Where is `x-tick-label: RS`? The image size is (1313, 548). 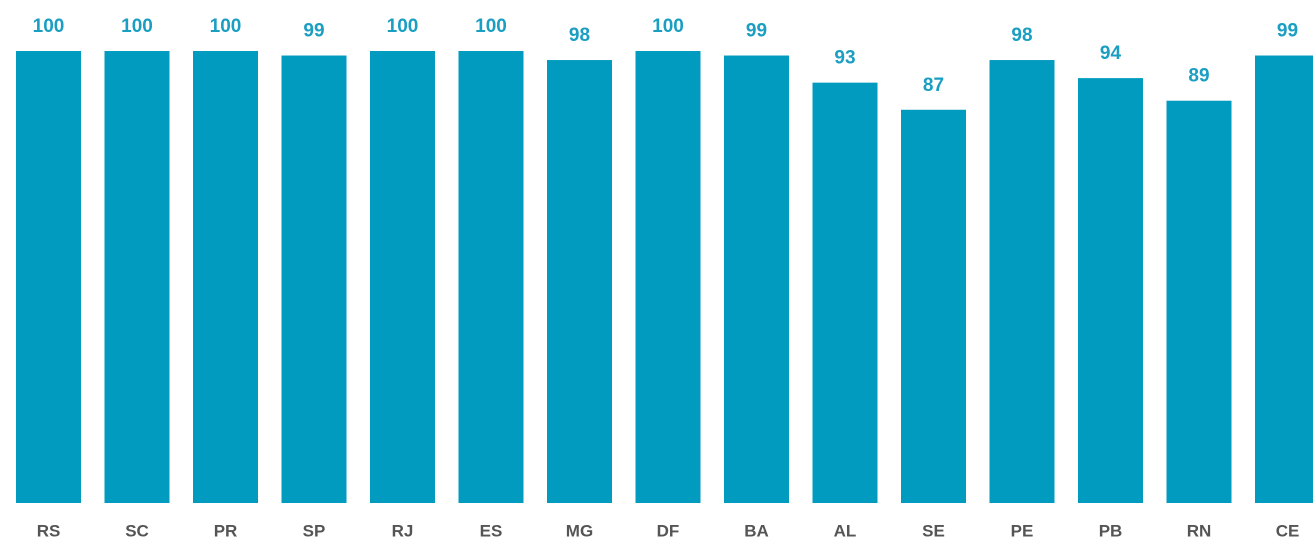
x-tick-label: RS is located at coordinates (49, 530).